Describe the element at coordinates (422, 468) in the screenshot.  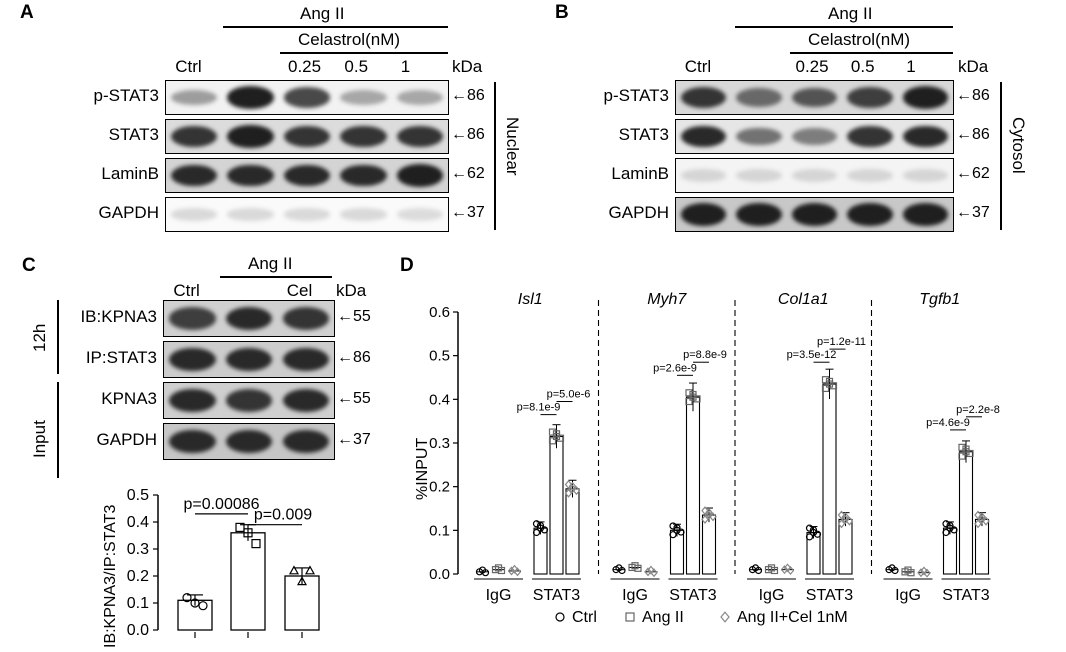
I see `panel-d-y-axis-label: %INPUT` at that location.